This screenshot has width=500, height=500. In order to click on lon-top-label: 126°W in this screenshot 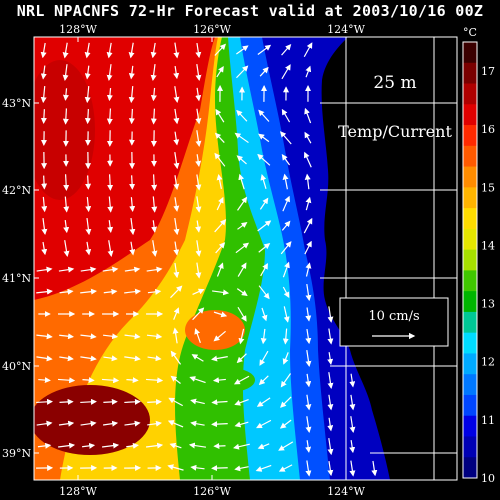, I will do `click(212, 29)`.